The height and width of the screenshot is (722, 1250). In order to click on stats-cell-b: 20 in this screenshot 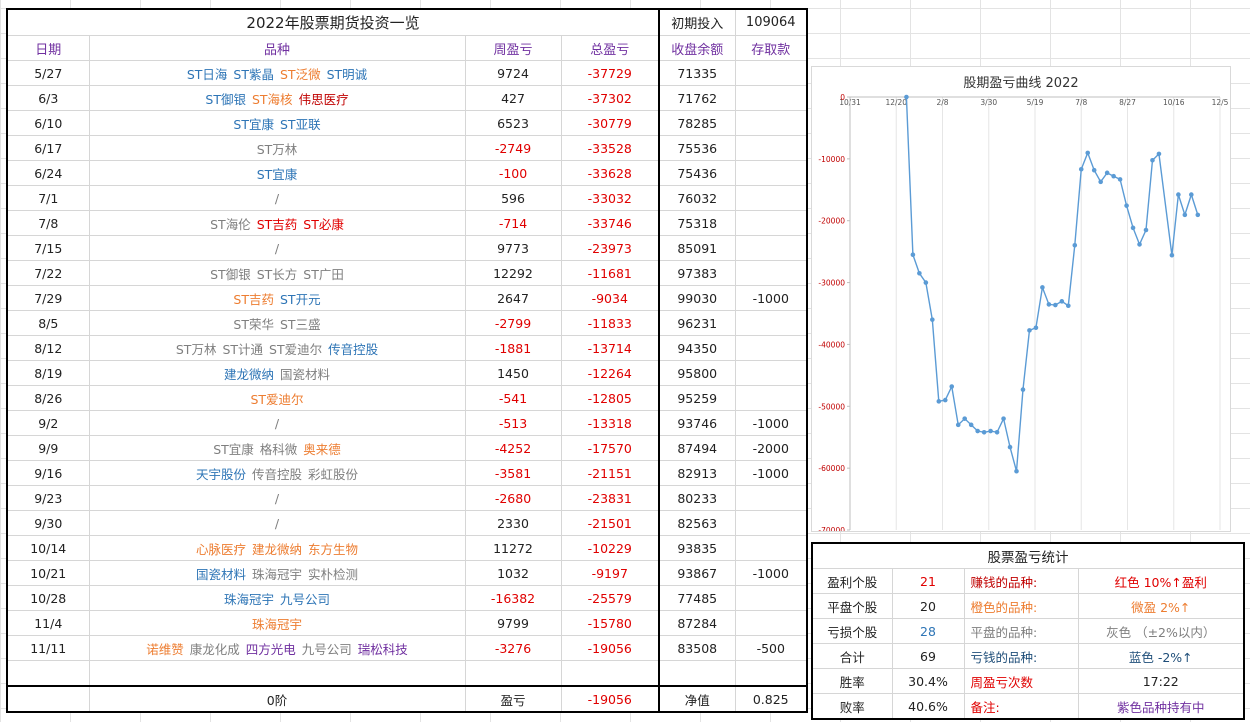, I will do `click(928, 606)`.